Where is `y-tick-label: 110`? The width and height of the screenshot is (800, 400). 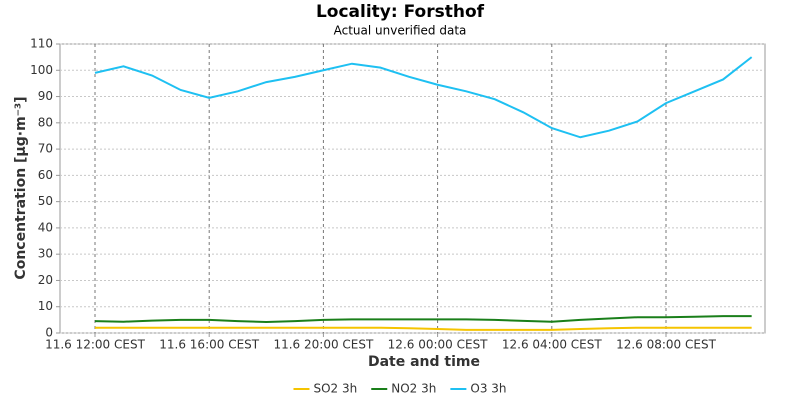
y-tick-label: 110 is located at coordinates (41, 44).